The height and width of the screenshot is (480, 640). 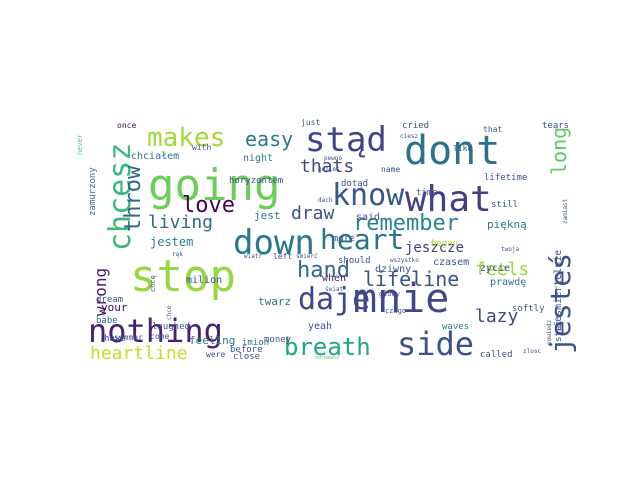 I want to click on word-20: lifeline, so click(x=411, y=279).